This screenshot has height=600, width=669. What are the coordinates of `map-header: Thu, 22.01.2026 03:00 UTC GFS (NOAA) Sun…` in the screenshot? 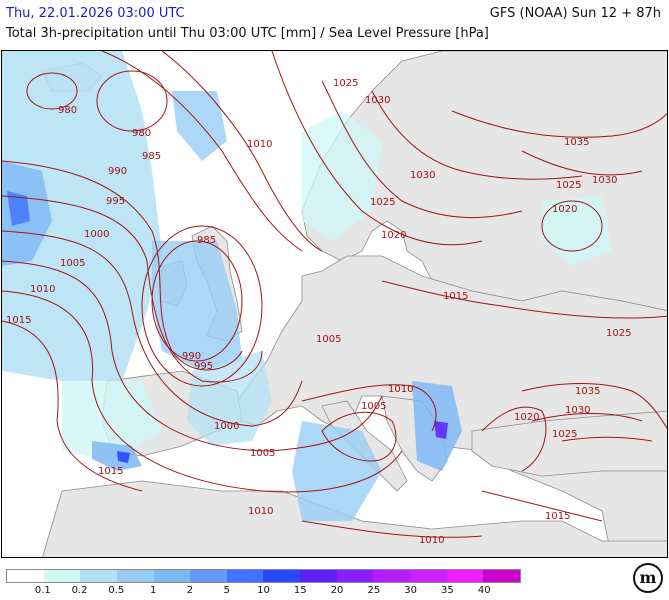 It's located at (334, 25).